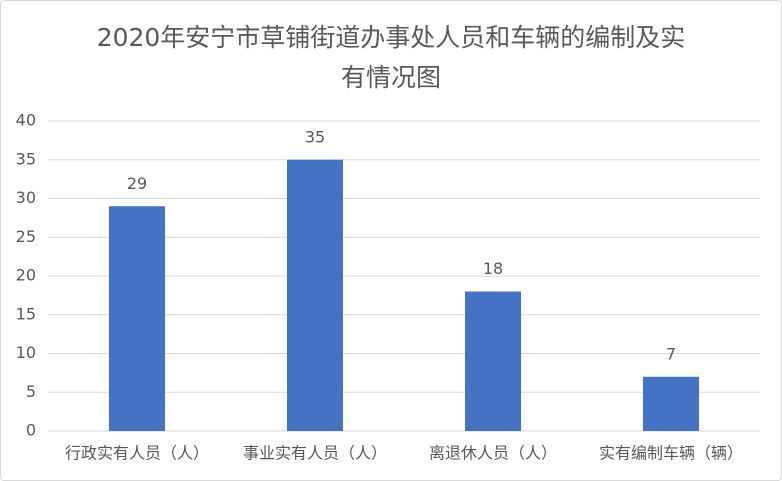 The height and width of the screenshot is (481, 782). Describe the element at coordinates (26, 313) in the screenshot. I see `y-tick-label: 15` at that location.